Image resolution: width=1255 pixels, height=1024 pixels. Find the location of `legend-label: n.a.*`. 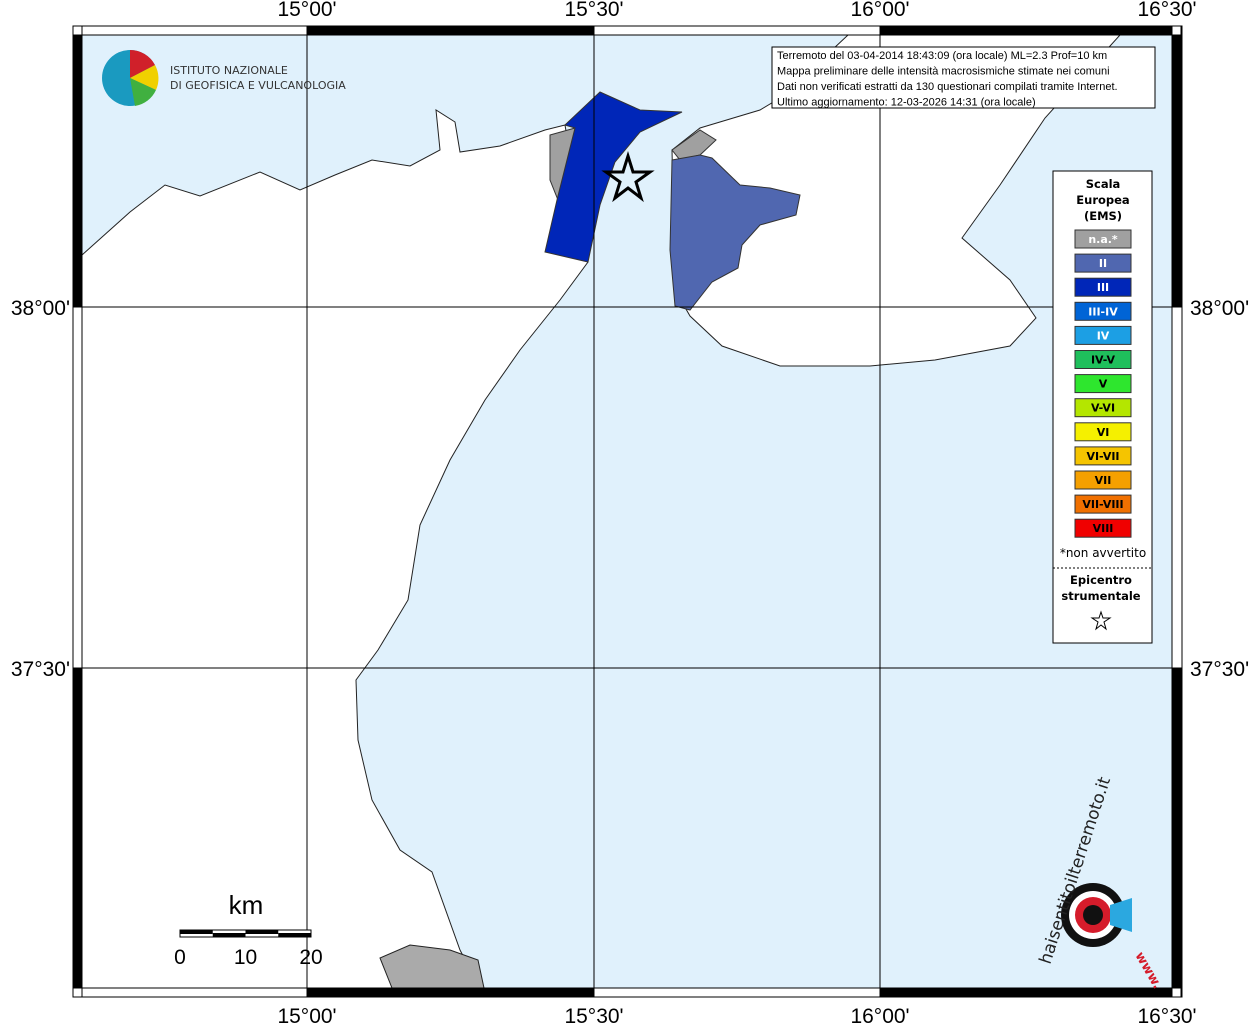

legend-label: n.a.* is located at coordinates (1103, 239).